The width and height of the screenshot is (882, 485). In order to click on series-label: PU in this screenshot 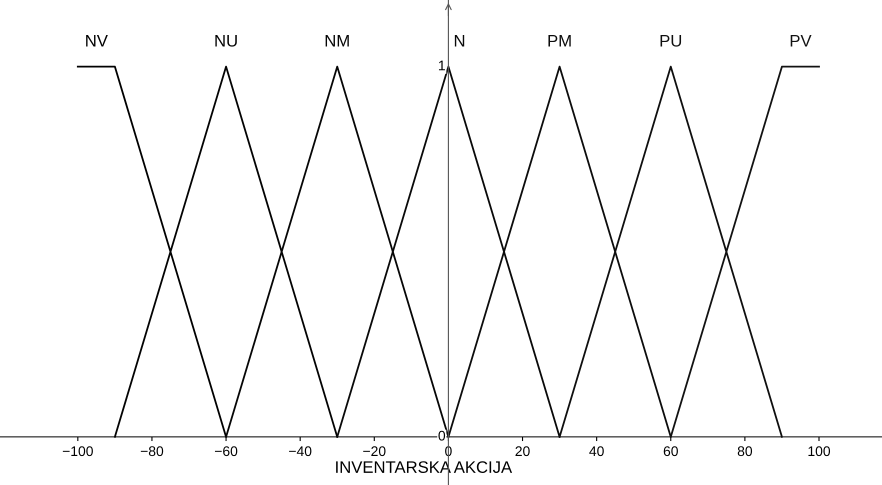, I will do `click(671, 41)`.